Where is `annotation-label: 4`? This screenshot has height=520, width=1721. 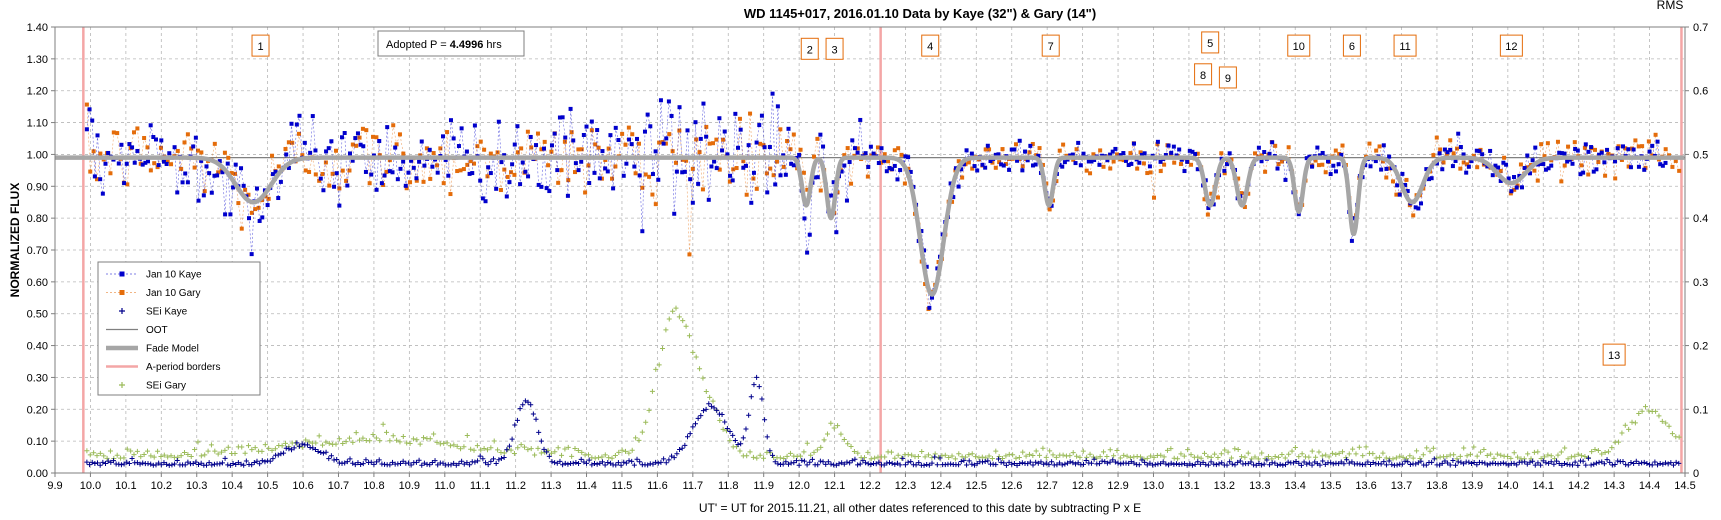
annotation-label: 4 is located at coordinates (930, 47).